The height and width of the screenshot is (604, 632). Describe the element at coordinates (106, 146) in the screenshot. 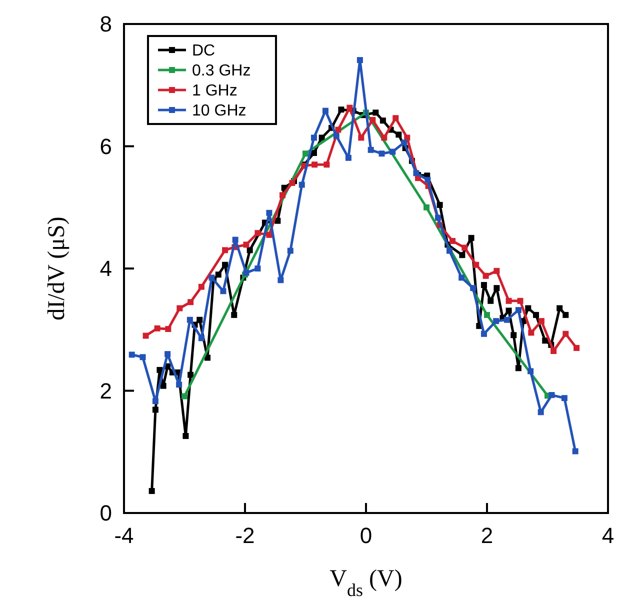

I see `y-tick-label: 6` at that location.